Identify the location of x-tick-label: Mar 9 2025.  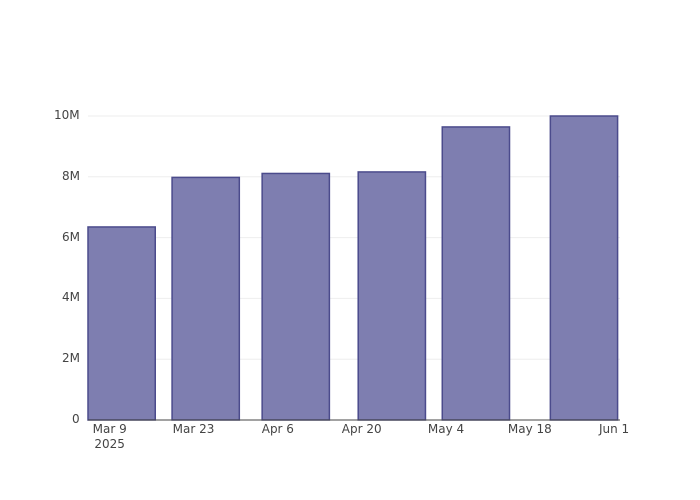
(109, 436).